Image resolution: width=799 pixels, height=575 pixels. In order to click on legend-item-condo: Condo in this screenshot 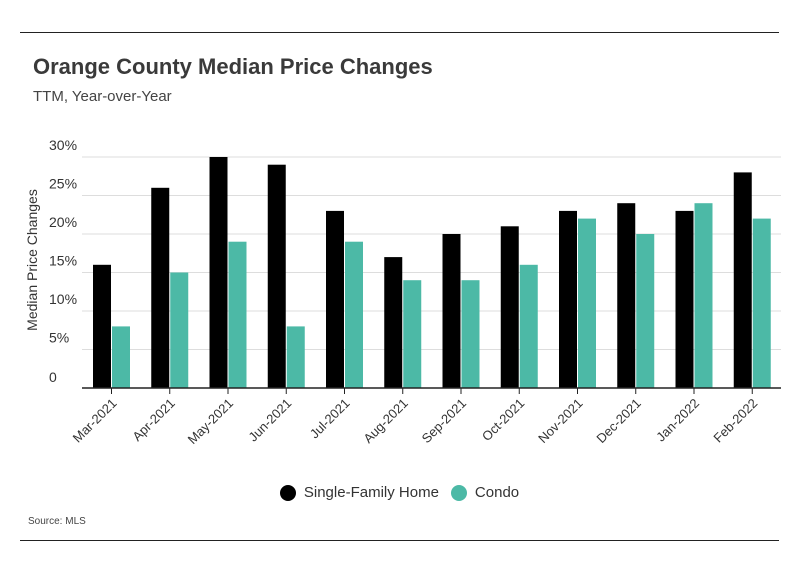, I will do `click(485, 492)`.